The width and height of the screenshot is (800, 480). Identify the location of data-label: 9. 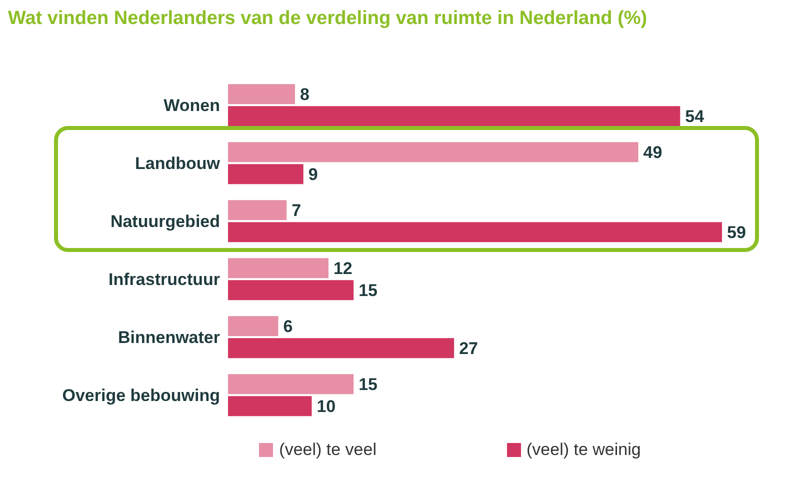
(313, 174).